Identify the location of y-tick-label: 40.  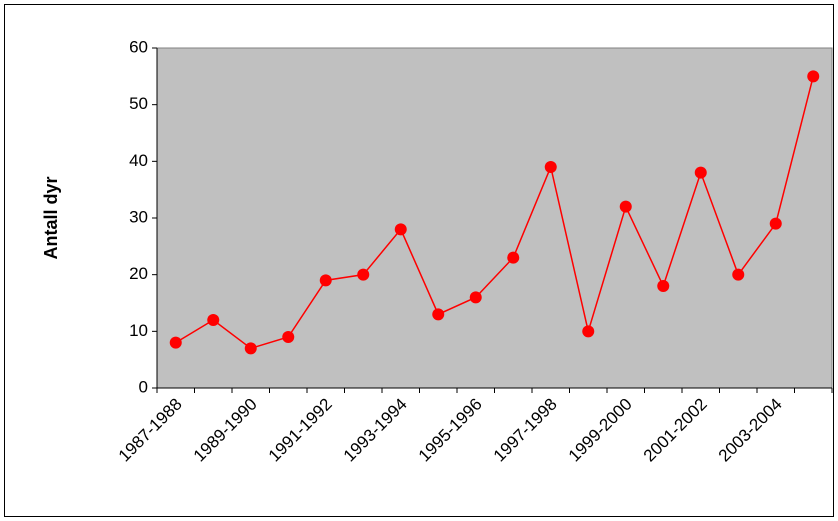
(138, 160).